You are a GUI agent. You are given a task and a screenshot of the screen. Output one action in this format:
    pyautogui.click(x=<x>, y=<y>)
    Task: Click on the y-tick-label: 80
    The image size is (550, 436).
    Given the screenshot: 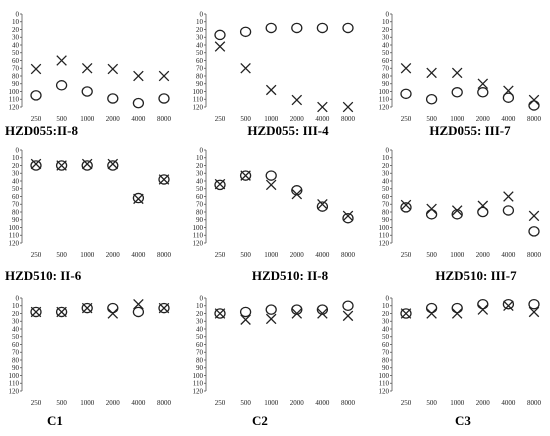 What is the action you would take?
    pyautogui.click(x=386, y=212)
    